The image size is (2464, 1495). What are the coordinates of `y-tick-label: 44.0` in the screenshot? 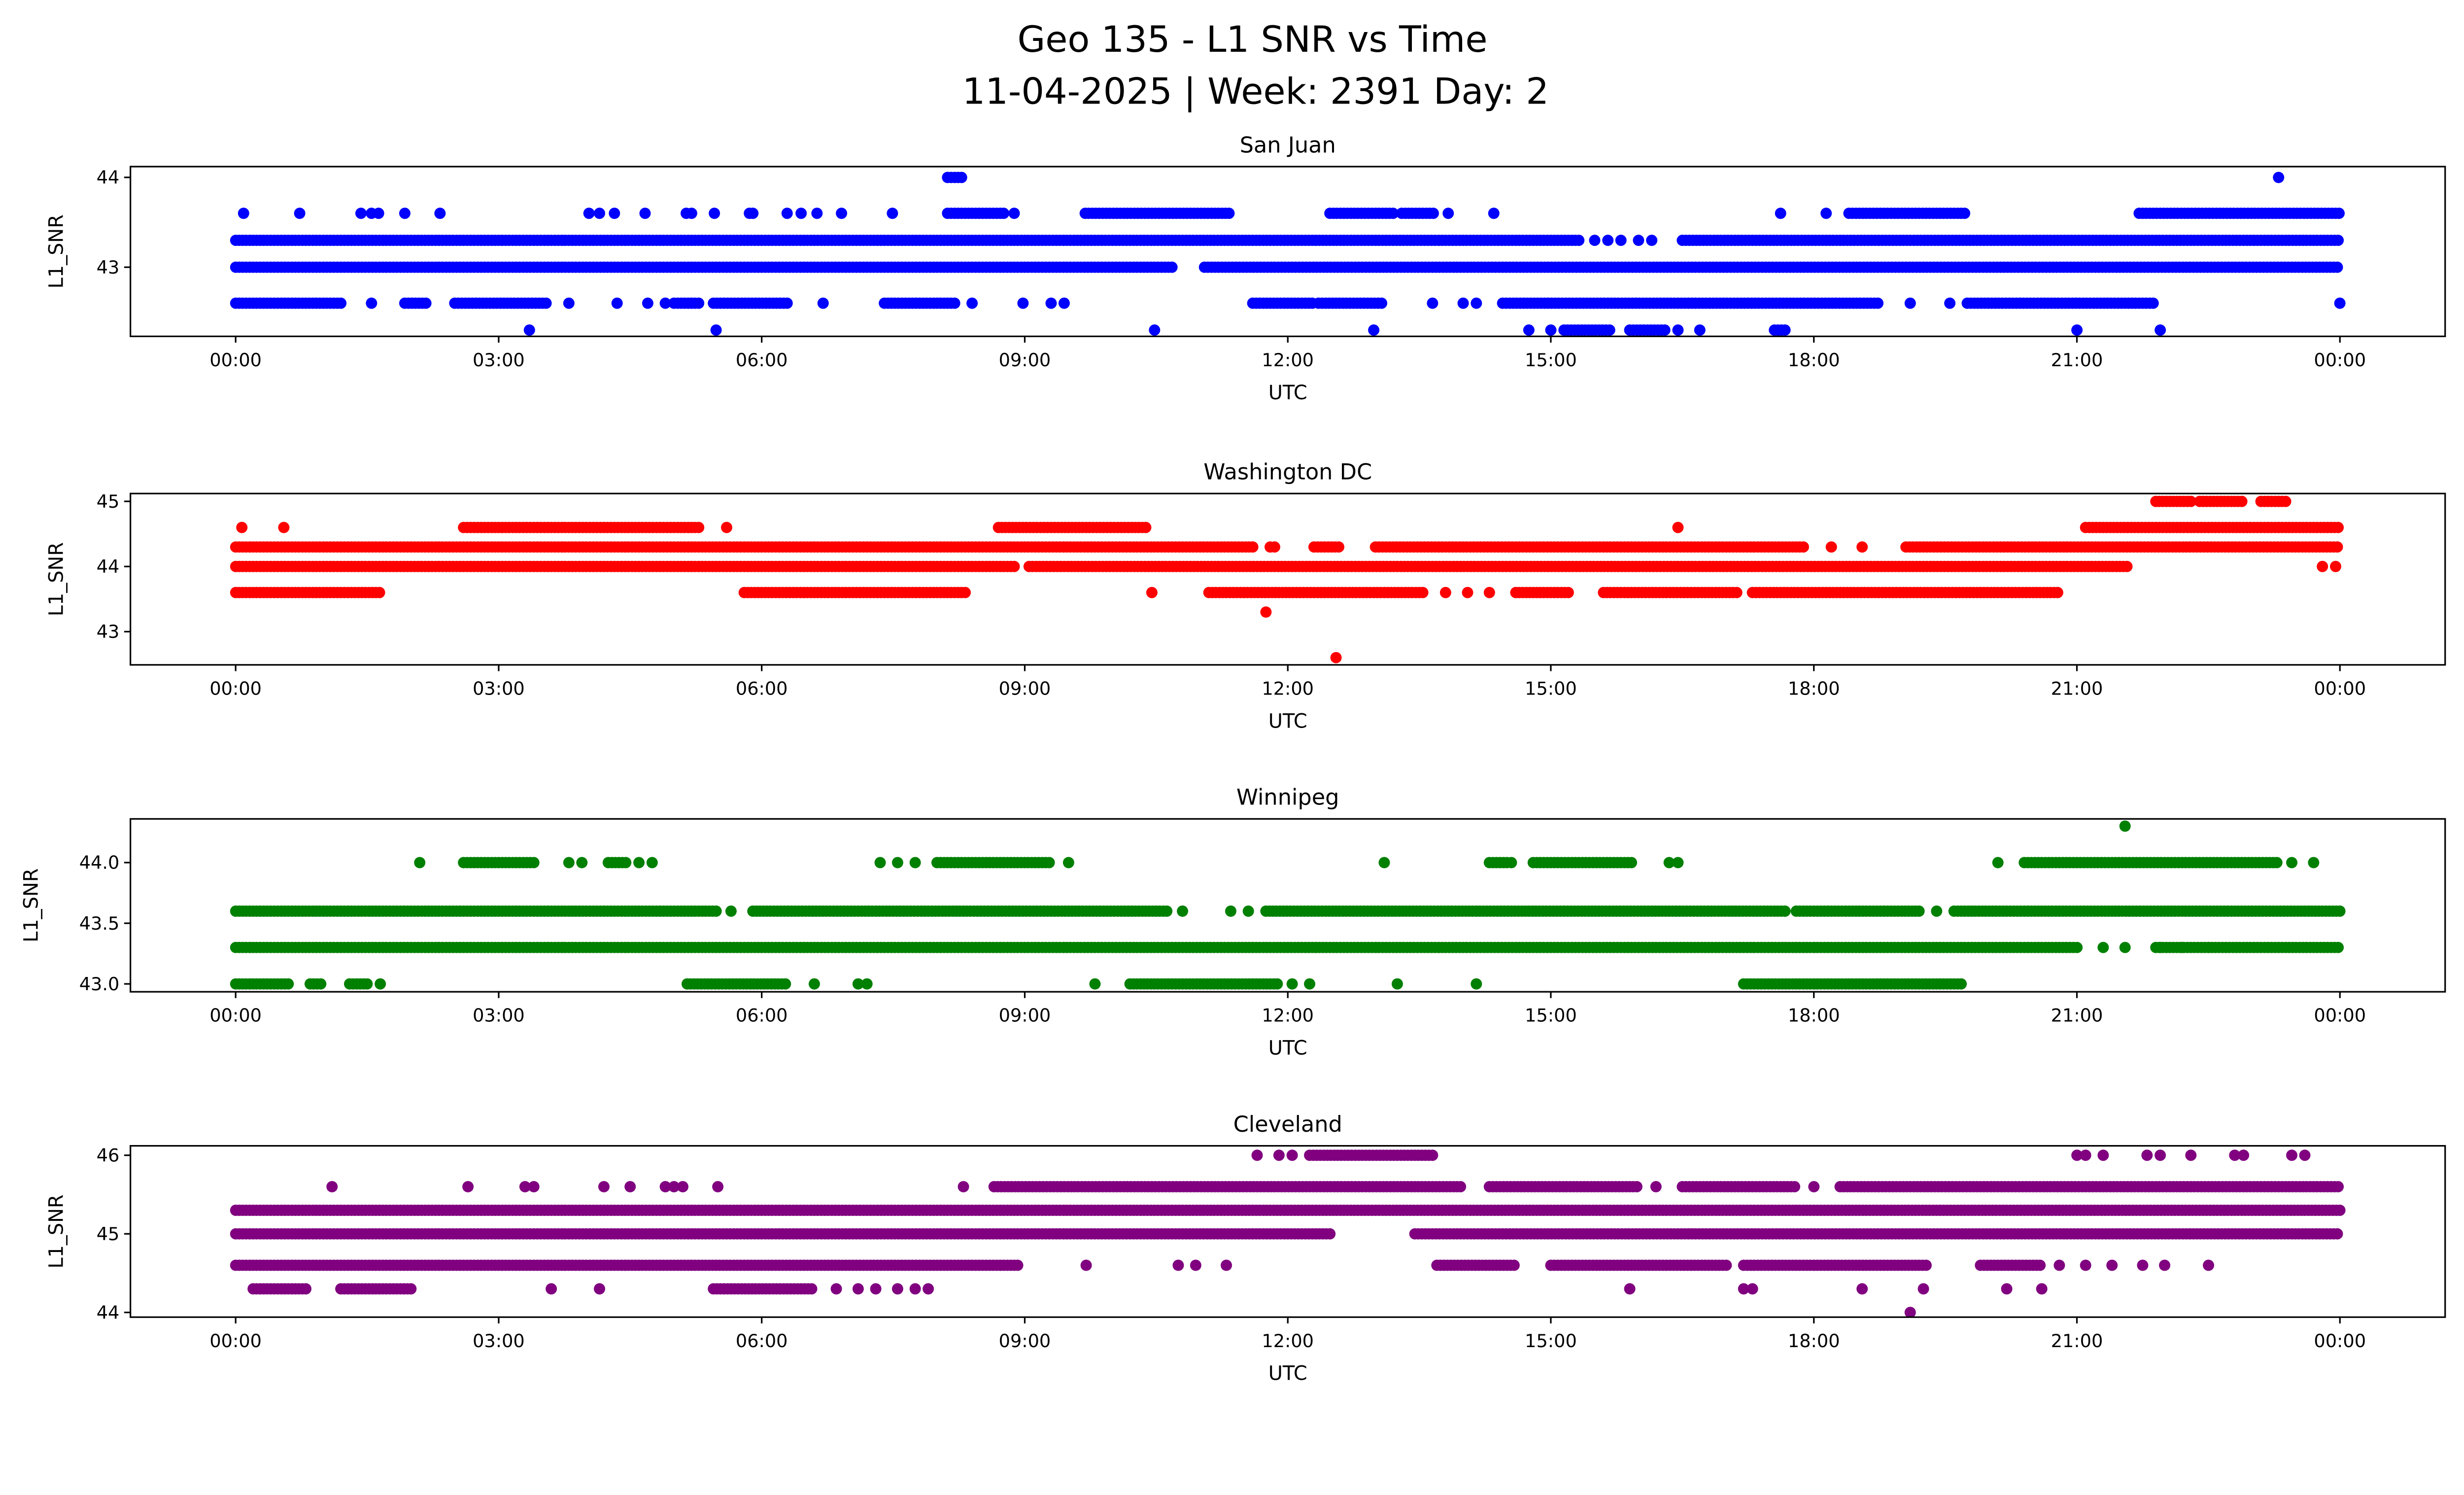 It's located at (99, 862).